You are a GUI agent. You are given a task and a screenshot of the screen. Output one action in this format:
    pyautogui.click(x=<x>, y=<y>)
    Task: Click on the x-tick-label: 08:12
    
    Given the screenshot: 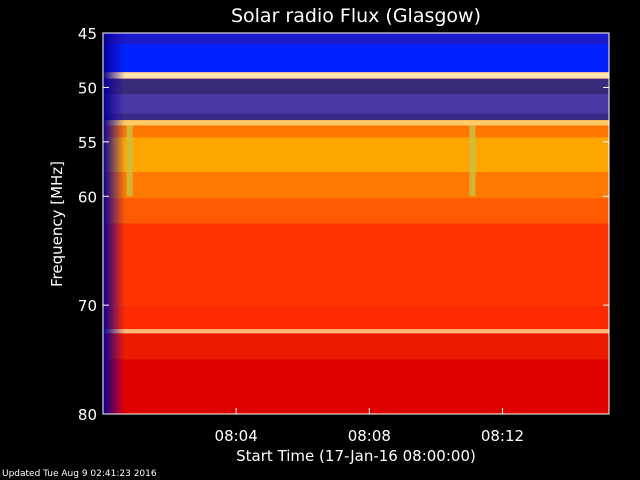 What is the action you would take?
    pyautogui.click(x=502, y=436)
    